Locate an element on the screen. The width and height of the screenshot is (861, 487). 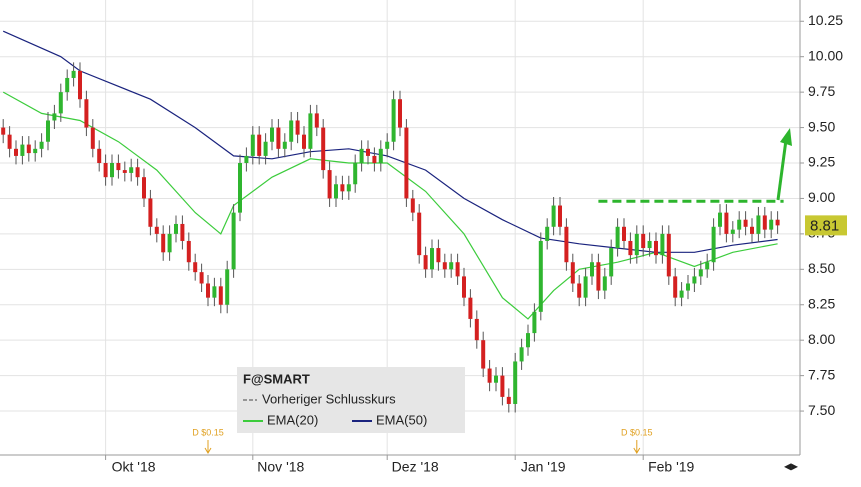
last-price-label: 8.81 is located at coordinates (824, 225).